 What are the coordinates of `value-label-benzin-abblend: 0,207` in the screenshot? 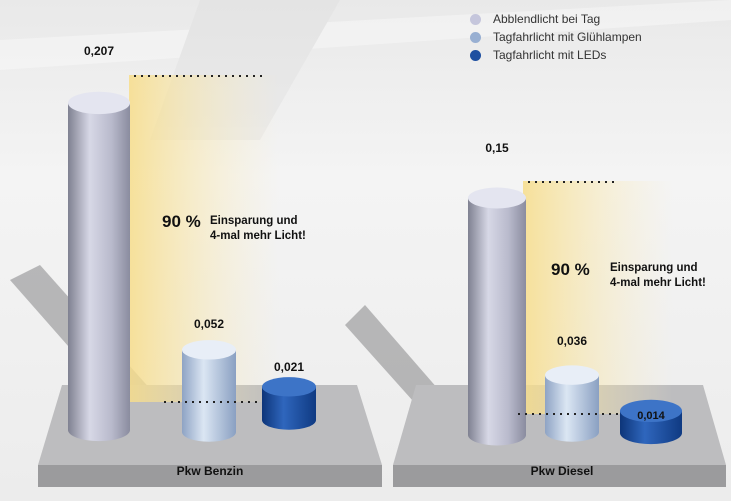 It's located at (99, 51).